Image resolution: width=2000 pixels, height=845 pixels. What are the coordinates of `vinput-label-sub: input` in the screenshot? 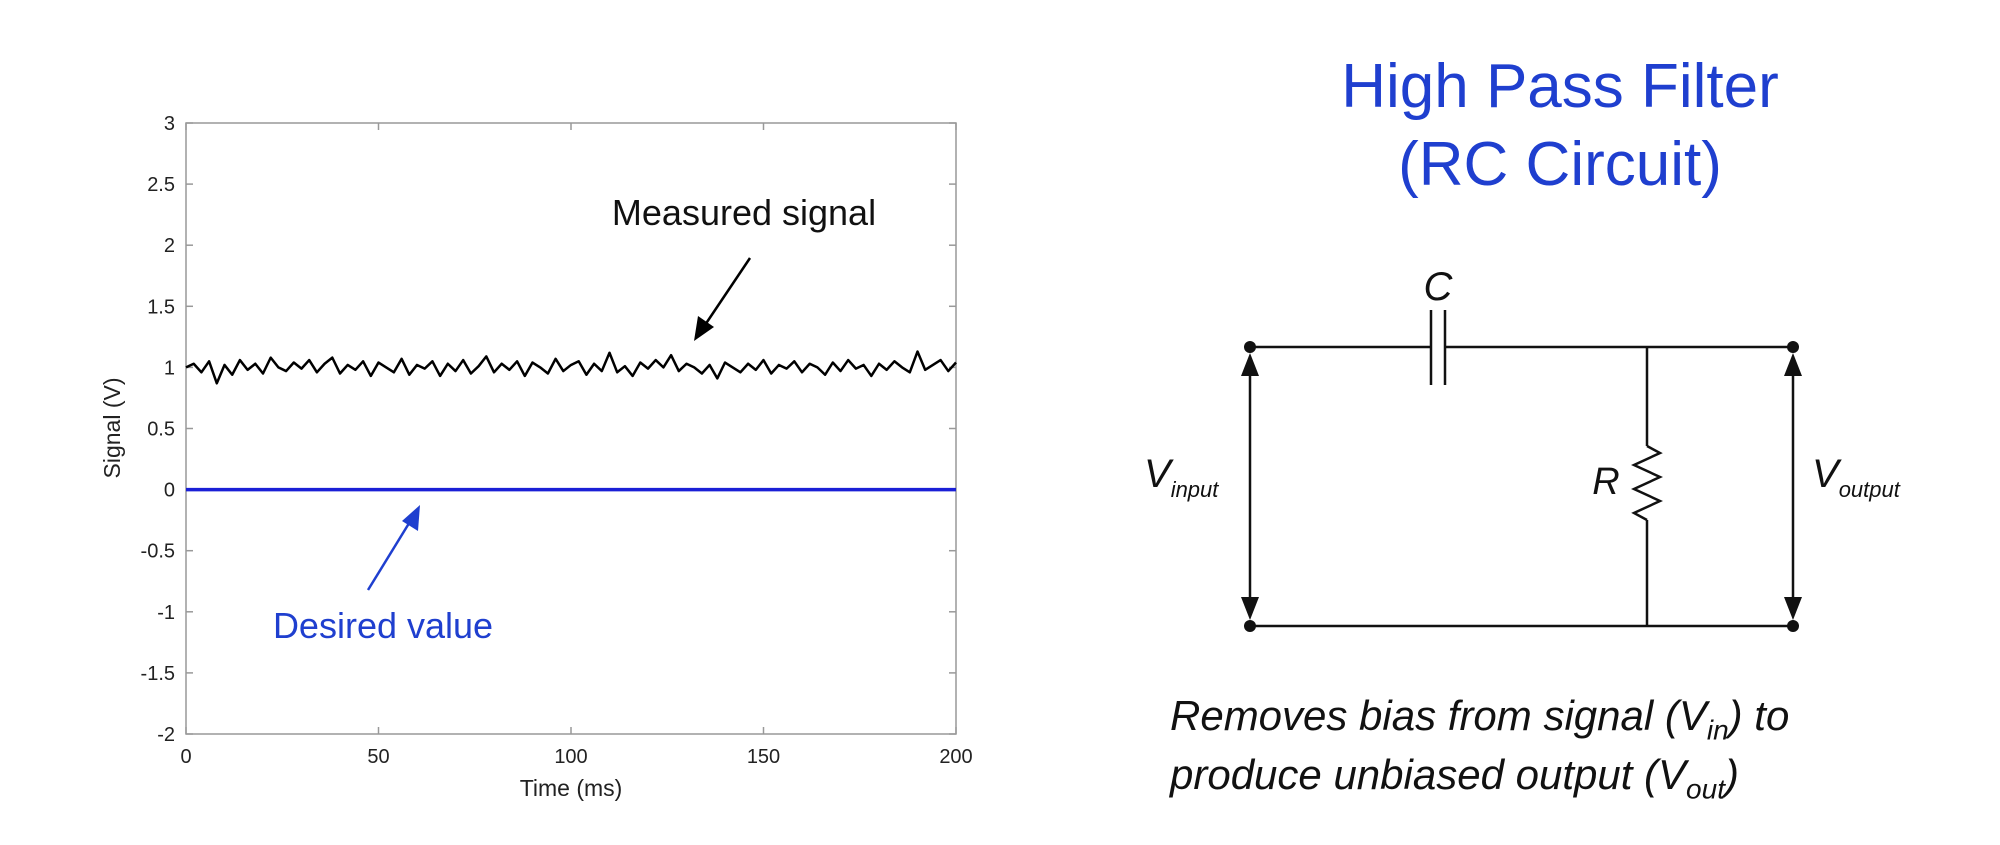 It's located at (1195, 489).